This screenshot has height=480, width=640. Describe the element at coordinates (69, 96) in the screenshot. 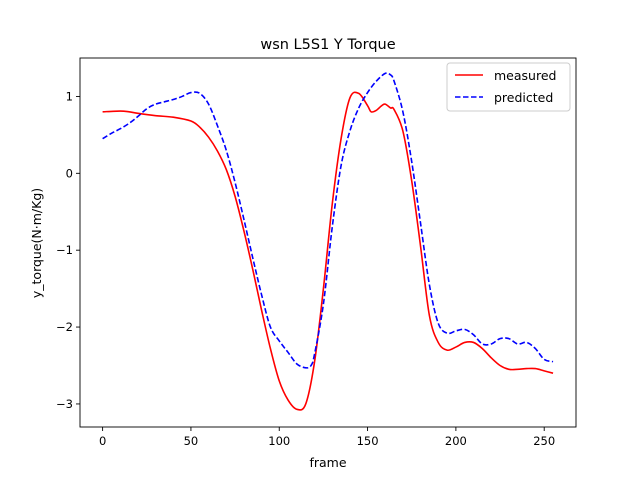

I see `y-tick-label: 1` at that location.